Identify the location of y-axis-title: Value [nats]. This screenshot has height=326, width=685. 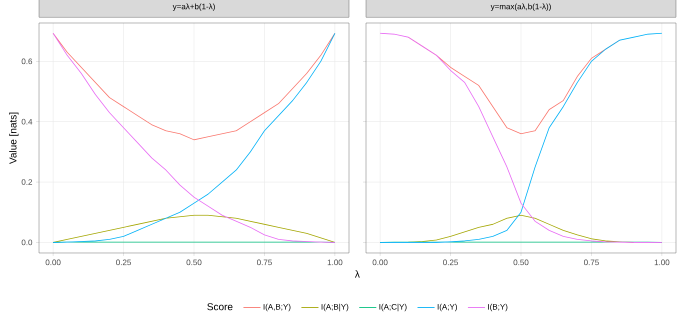
(13, 138).